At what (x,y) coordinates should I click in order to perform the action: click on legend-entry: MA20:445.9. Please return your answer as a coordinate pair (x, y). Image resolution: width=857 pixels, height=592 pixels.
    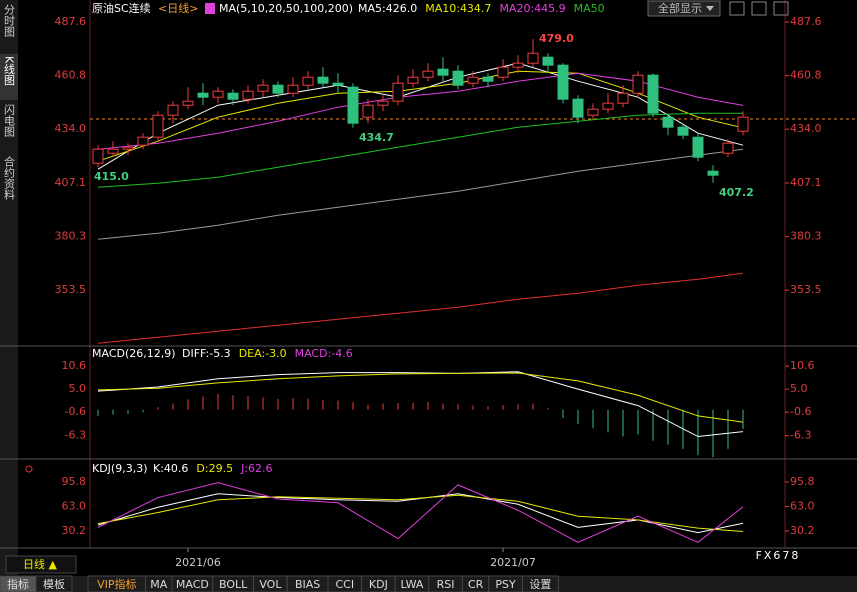
    Looking at the image, I should click on (532, 8).